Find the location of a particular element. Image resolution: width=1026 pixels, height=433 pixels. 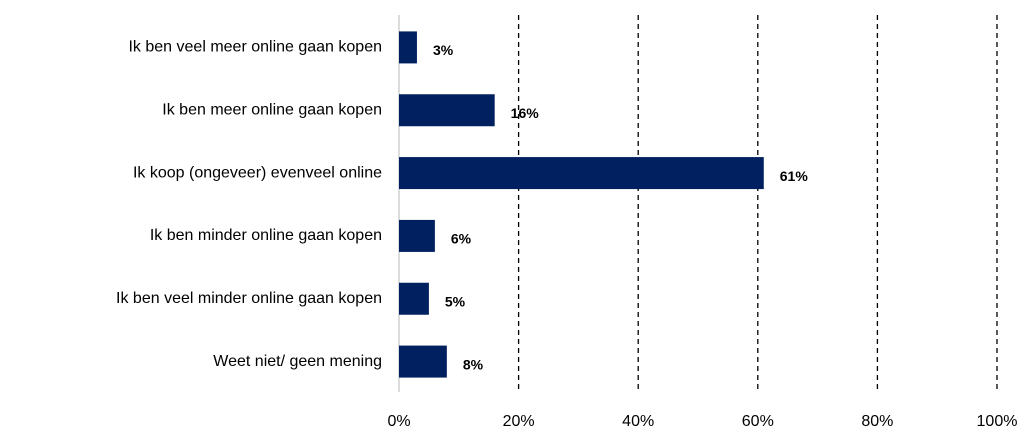

x-tick-label: 40% is located at coordinates (638, 421).